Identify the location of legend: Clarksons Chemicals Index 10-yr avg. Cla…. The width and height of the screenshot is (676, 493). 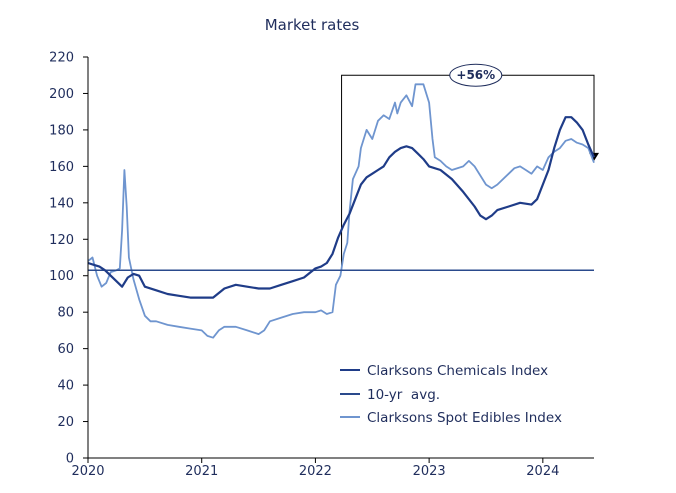
(451, 394).